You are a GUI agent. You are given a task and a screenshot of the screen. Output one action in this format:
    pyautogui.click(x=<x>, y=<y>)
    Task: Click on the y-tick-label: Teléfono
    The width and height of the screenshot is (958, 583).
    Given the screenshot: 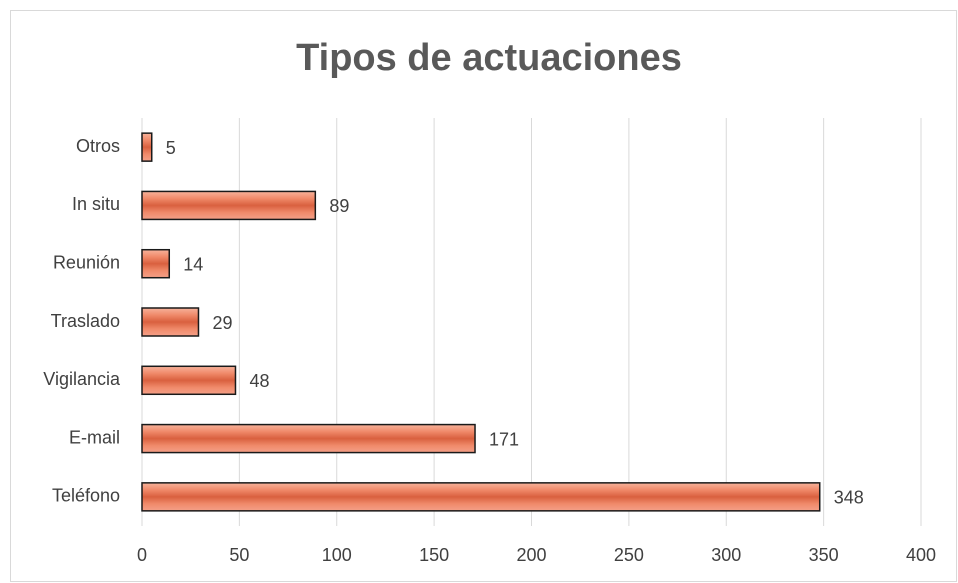 What is the action you would take?
    pyautogui.click(x=86, y=496)
    